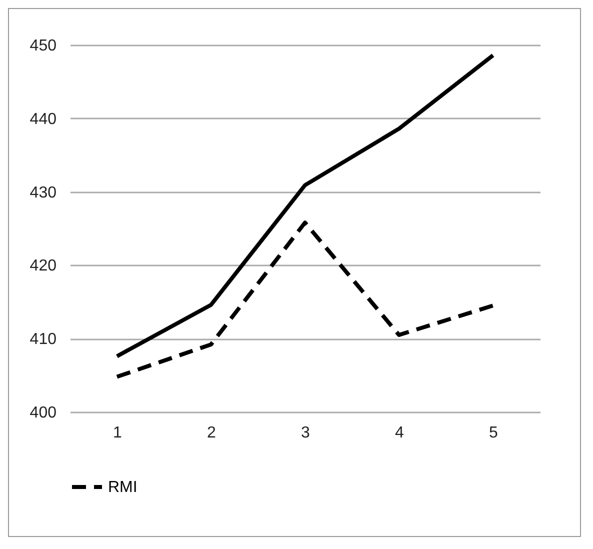 The width and height of the screenshot is (593, 549). I want to click on x-tick-label: 1, so click(117, 433).